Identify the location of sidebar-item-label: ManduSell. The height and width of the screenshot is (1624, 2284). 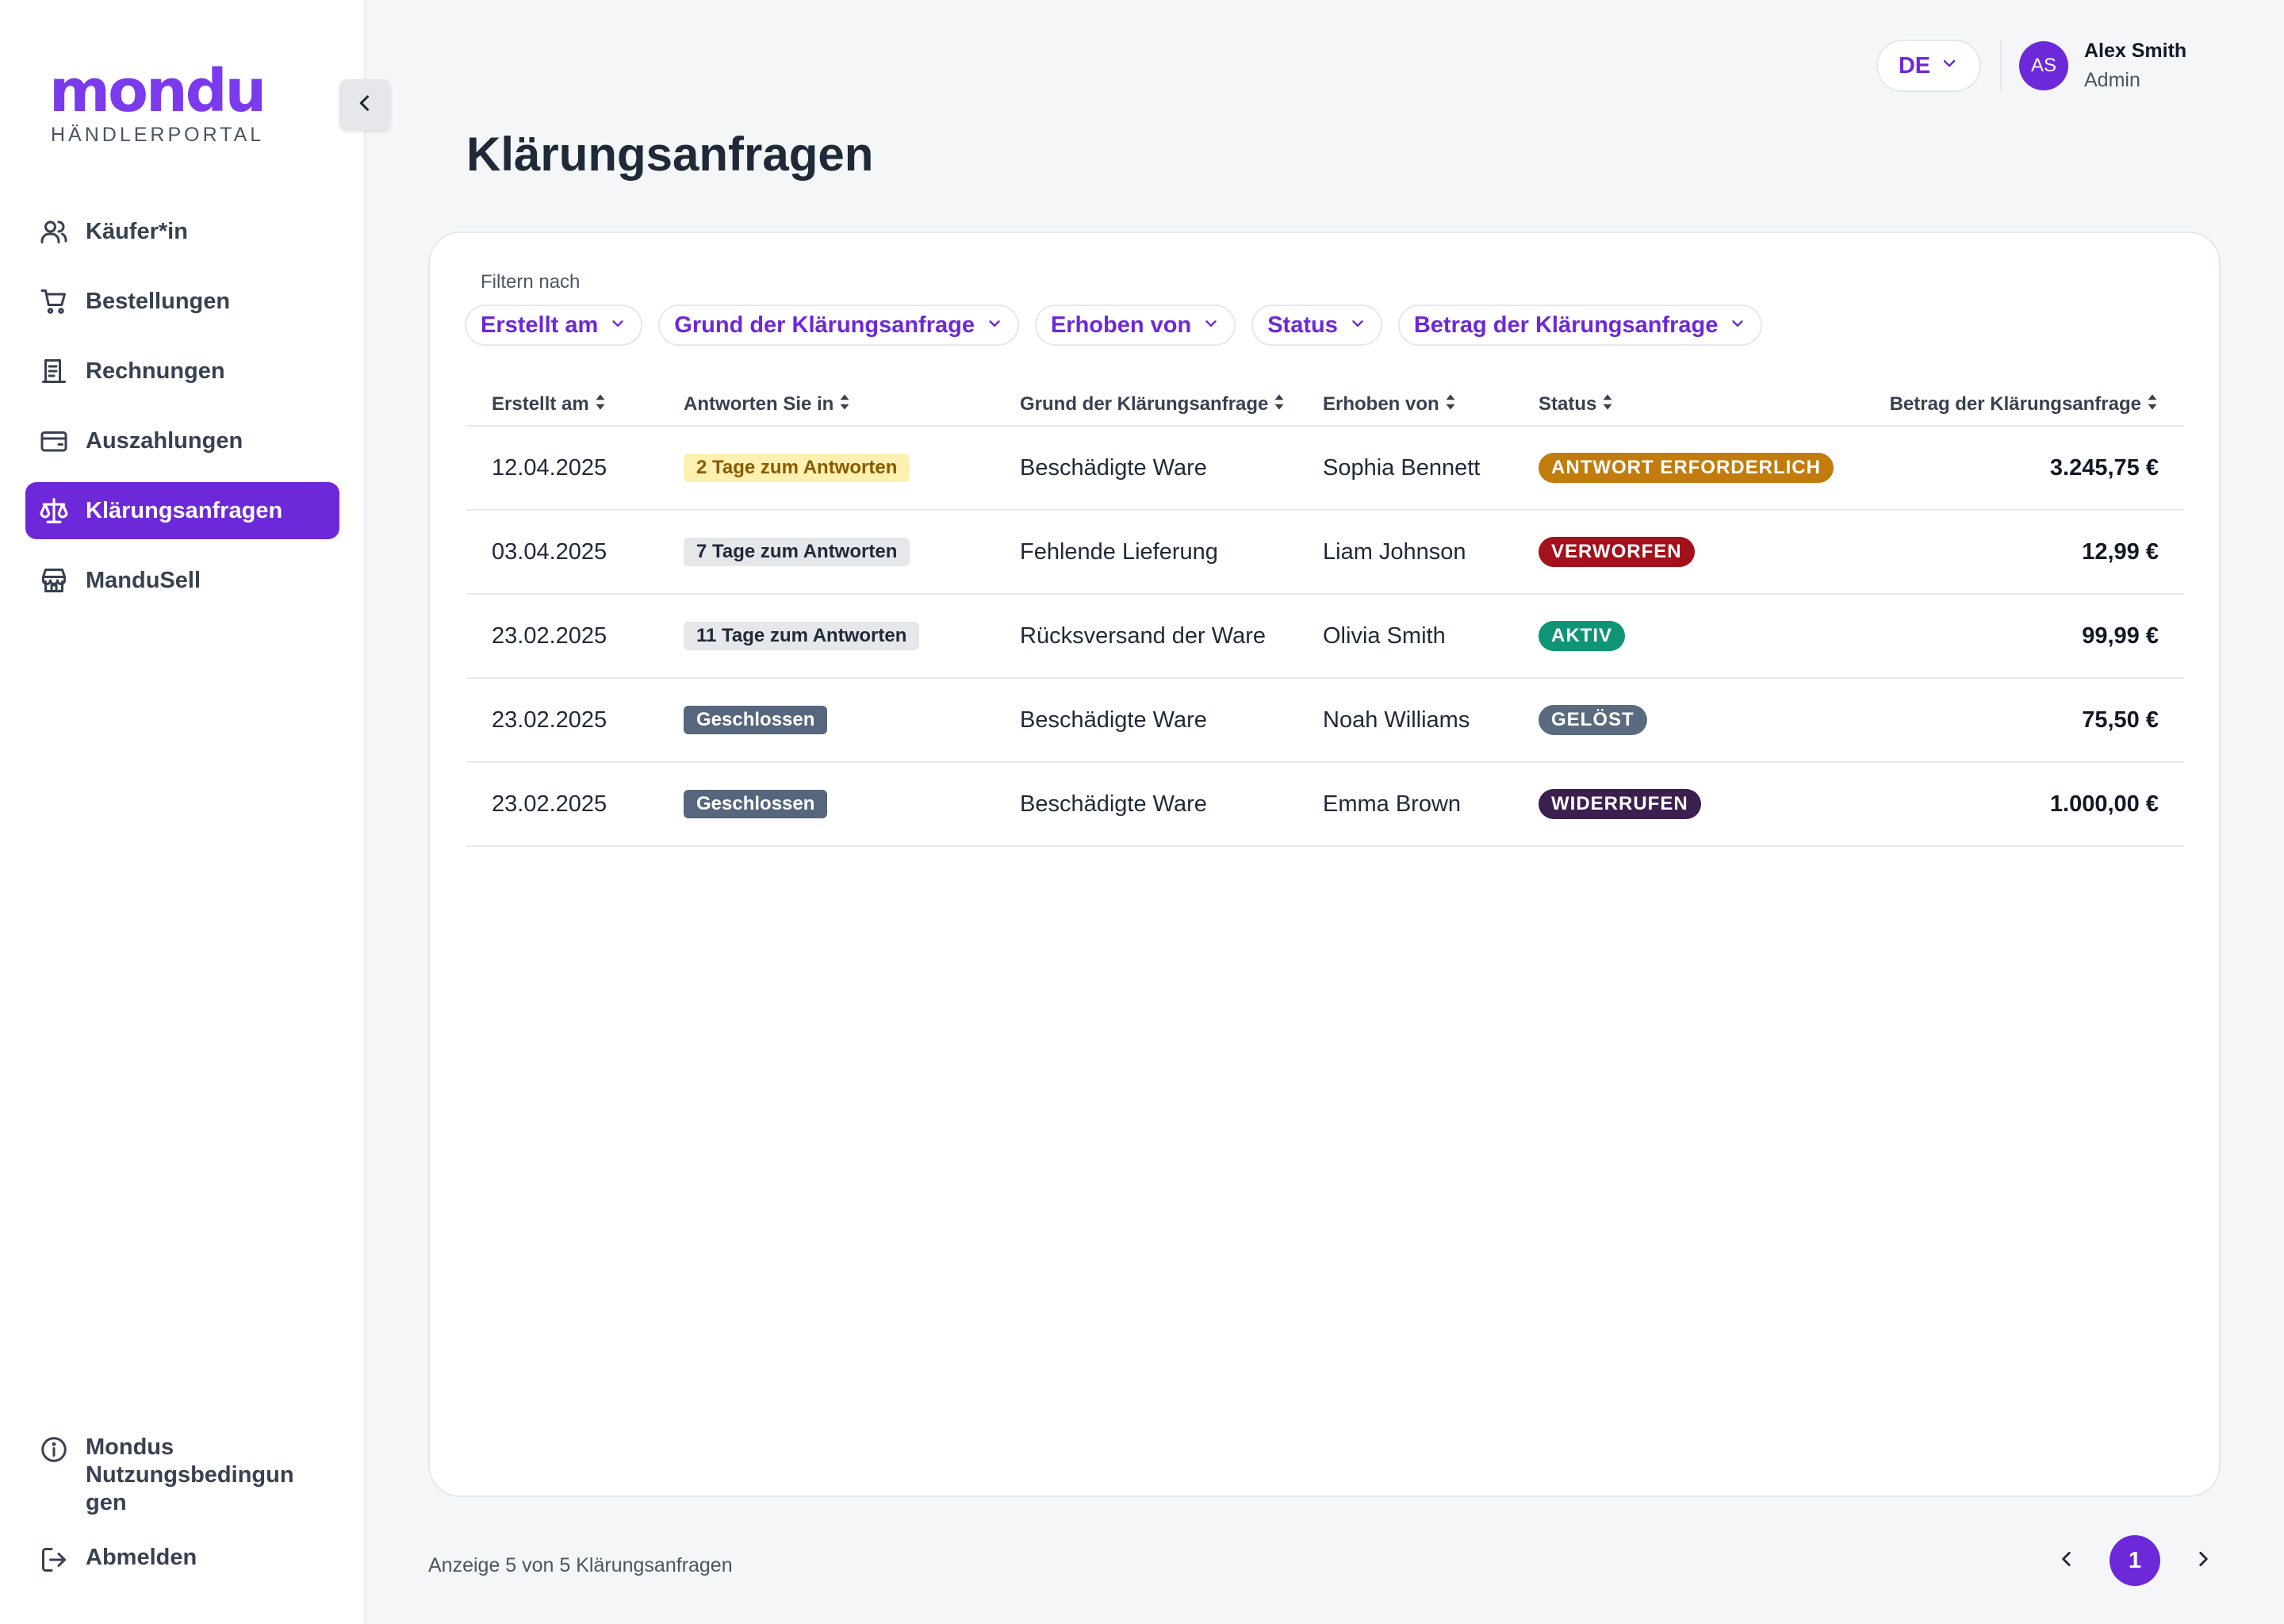
(143, 580).